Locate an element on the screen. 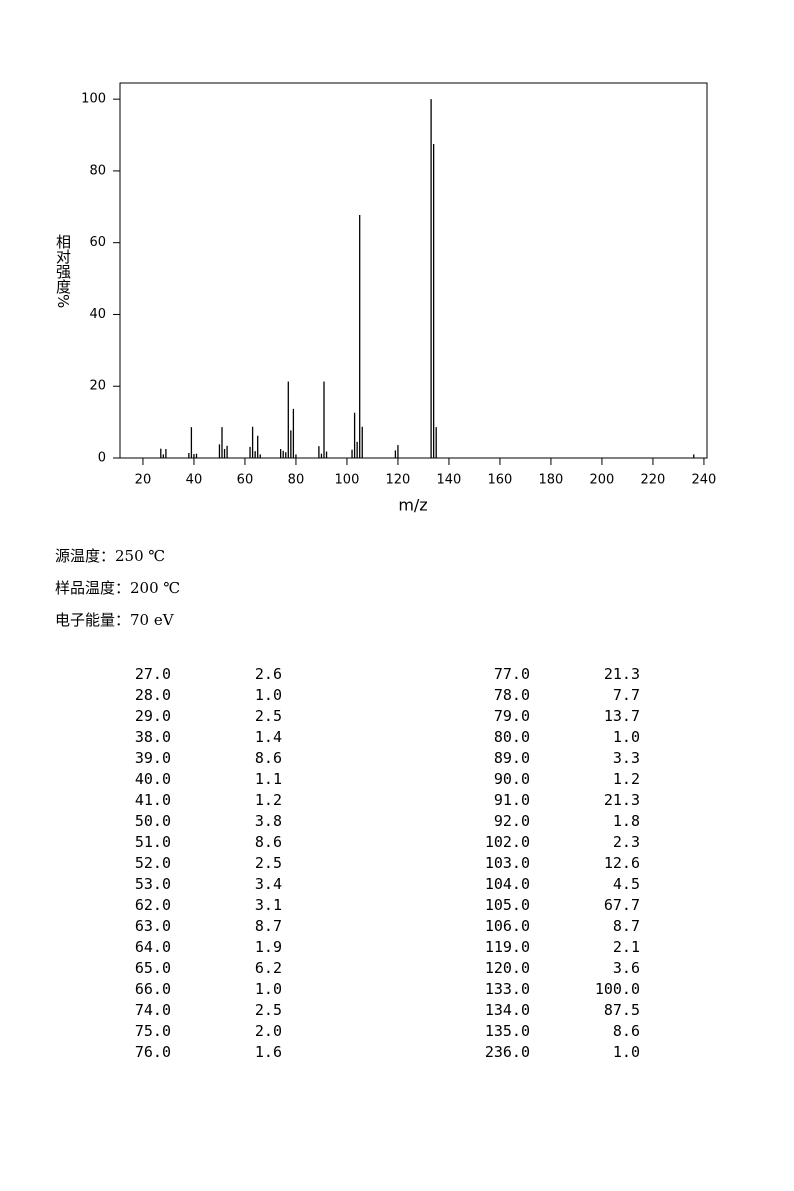 Image resolution: width=794 pixels, height=1191 pixels. table-cell: 66.0 is located at coordinates (152, 989).